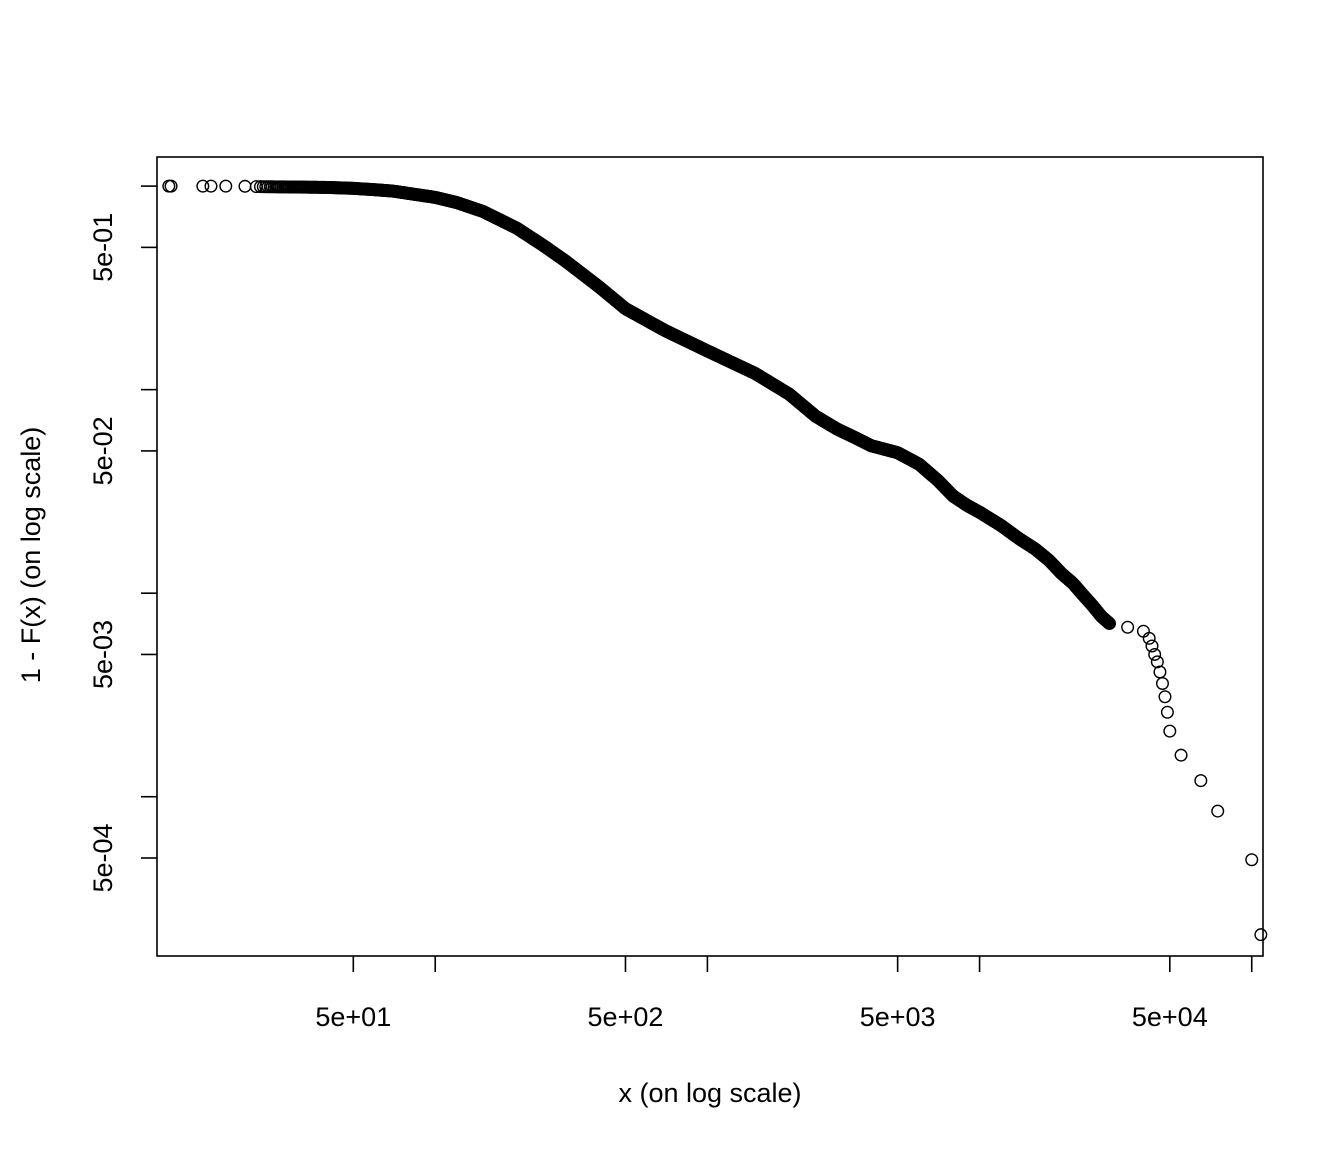 Image resolution: width=1344 pixels, height=1152 pixels. Describe the element at coordinates (103, 654) in the screenshot. I see `y-tick-label: 5e-03` at that location.